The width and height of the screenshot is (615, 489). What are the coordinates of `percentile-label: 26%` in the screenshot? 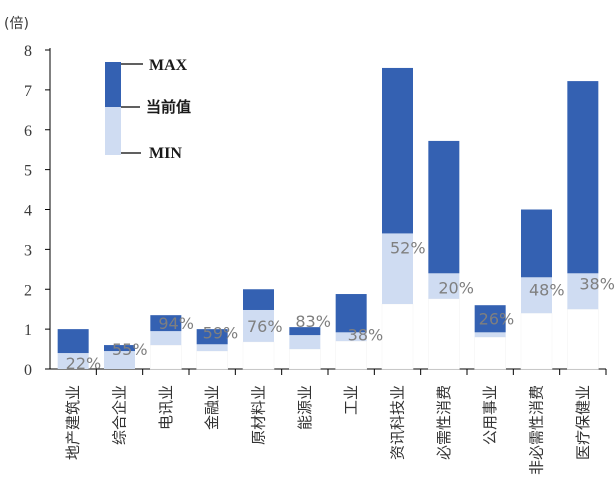 It's located at (497, 318).